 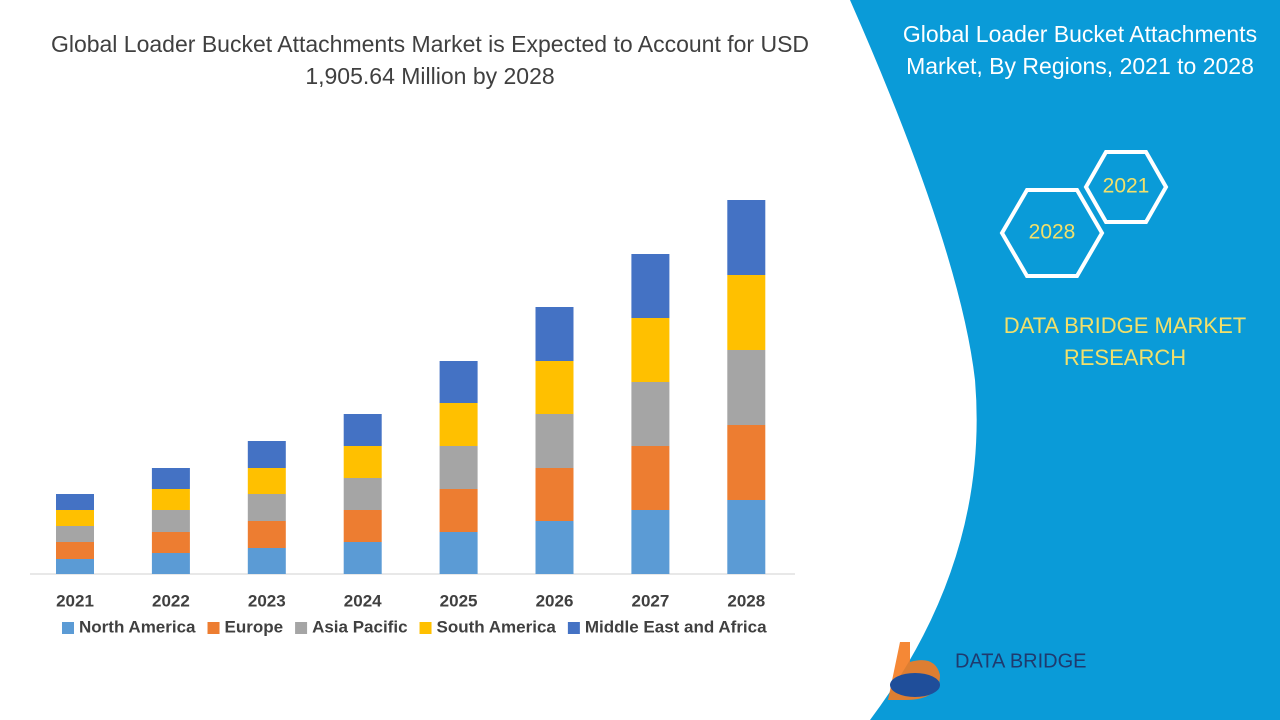 I want to click on hexagon-label: 2028, so click(x=1052, y=232).